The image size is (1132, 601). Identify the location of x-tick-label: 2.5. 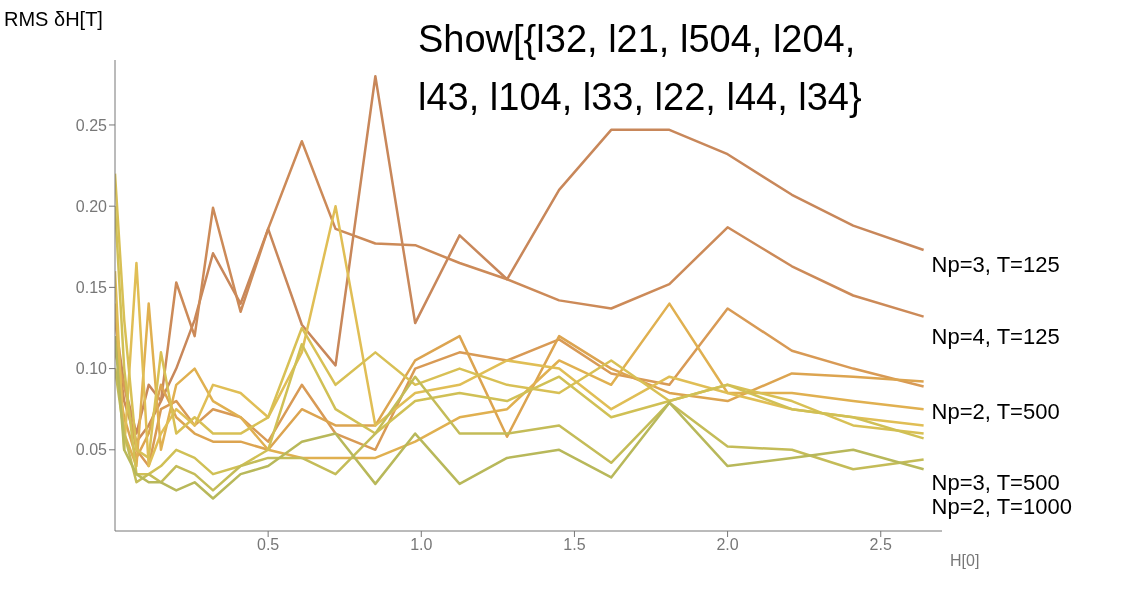
(880, 545).